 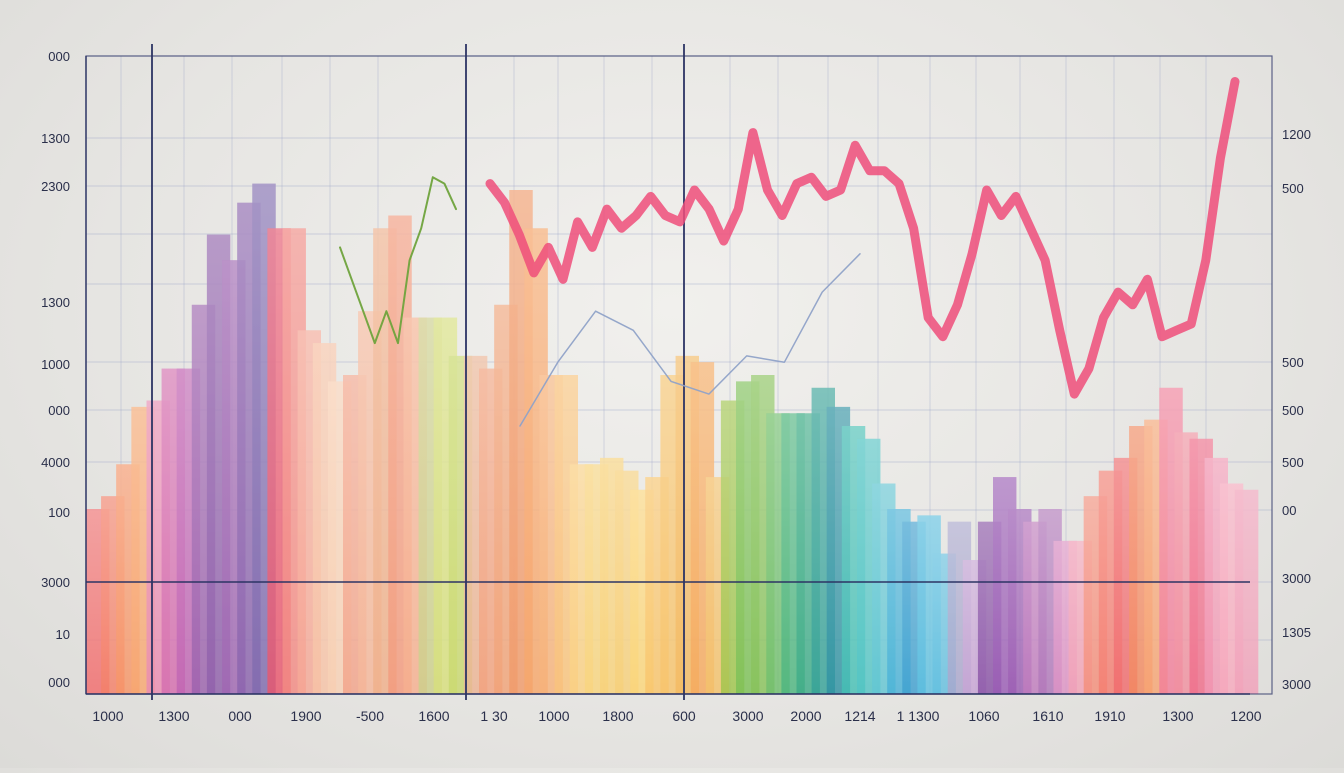 I want to click on x-tick-label: 1 30, so click(x=493, y=716).